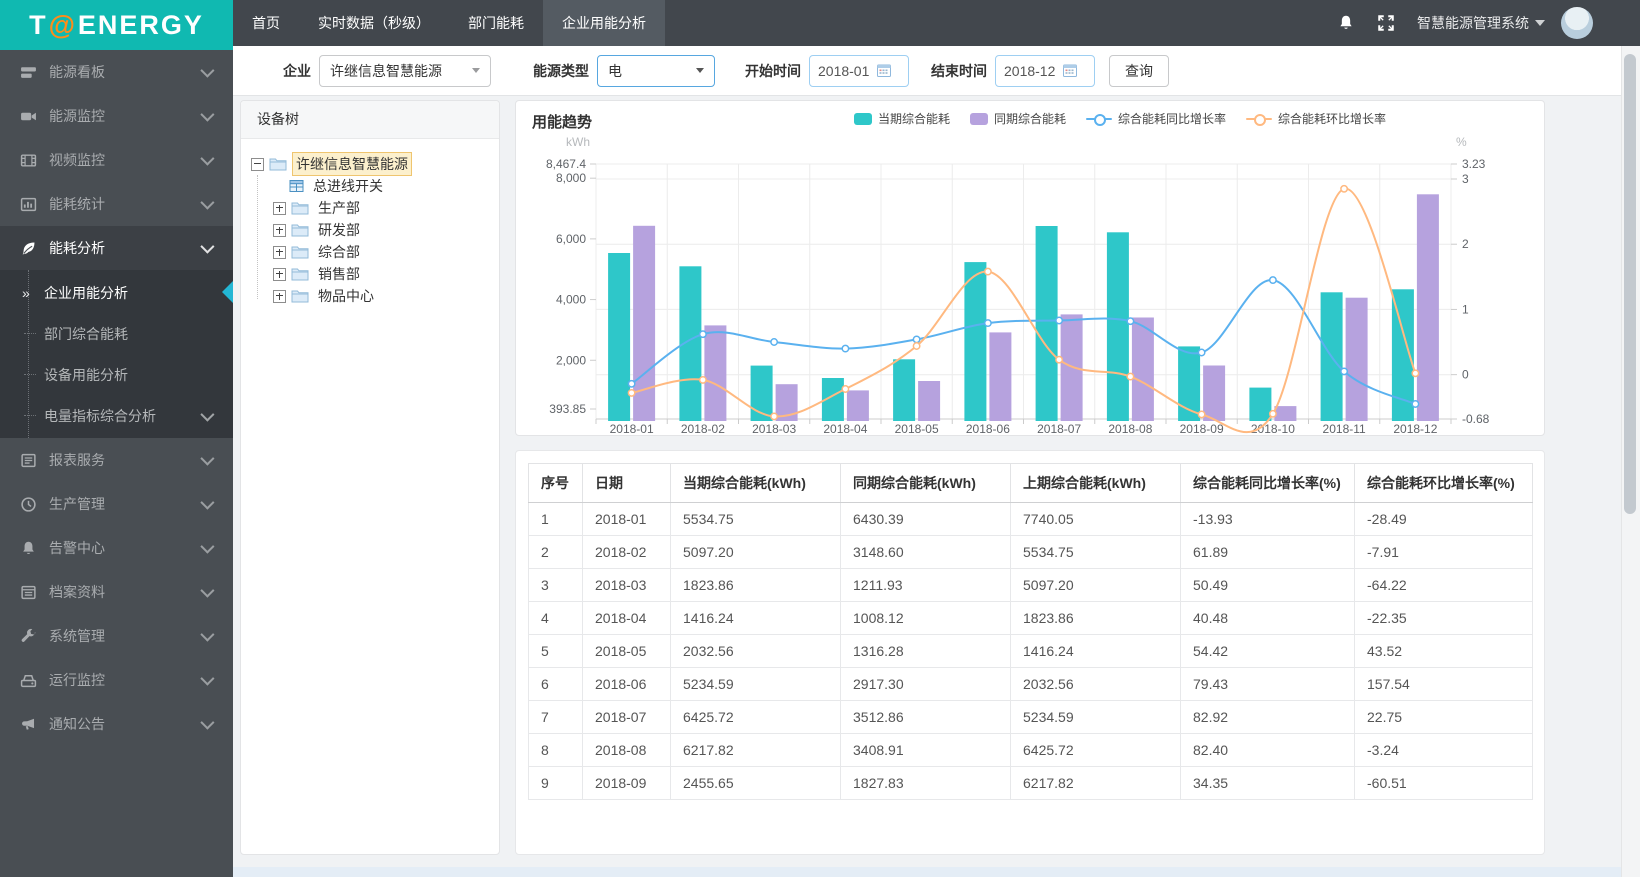 Image resolution: width=1640 pixels, height=877 pixels. Describe the element at coordinates (1267, 552) in the screenshot. I see `table-cell: 61.89` at that location.